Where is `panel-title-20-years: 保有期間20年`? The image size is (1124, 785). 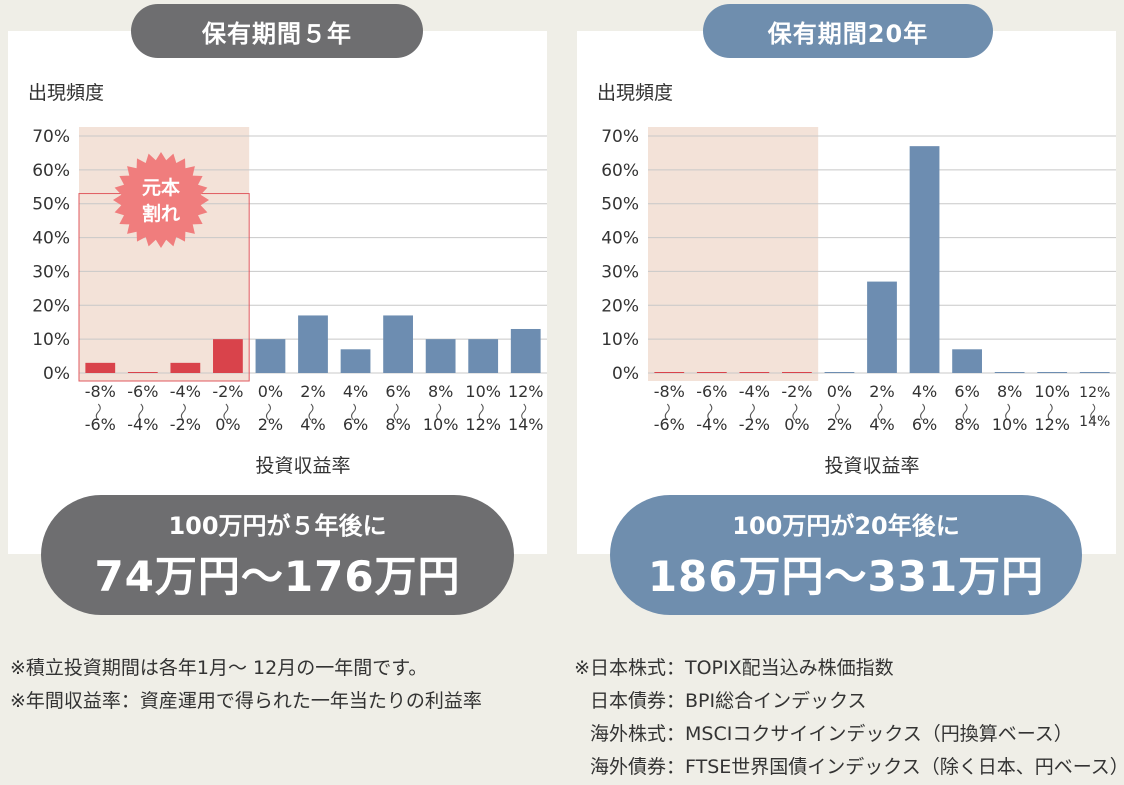 panel-title-20-years: 保有期間20年 is located at coordinates (848, 31).